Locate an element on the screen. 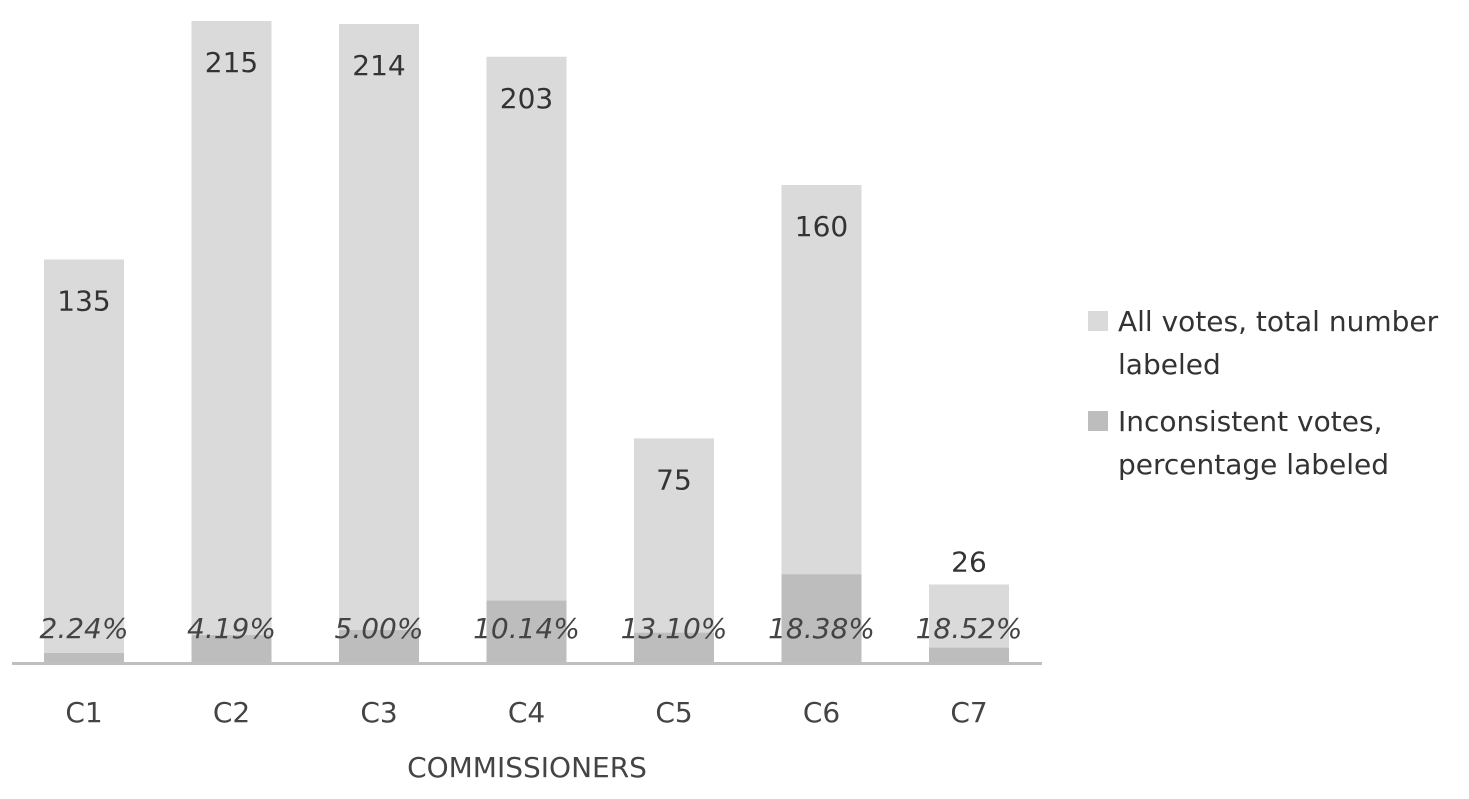  data-label-pct-c3: 5.00% is located at coordinates (379, 628).